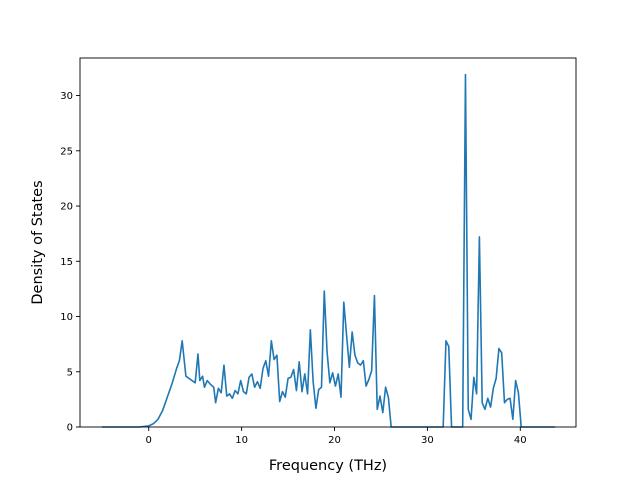  I want to click on y-axis-ticks: 0 5 10 15 20 25 30, so click(70, 262).